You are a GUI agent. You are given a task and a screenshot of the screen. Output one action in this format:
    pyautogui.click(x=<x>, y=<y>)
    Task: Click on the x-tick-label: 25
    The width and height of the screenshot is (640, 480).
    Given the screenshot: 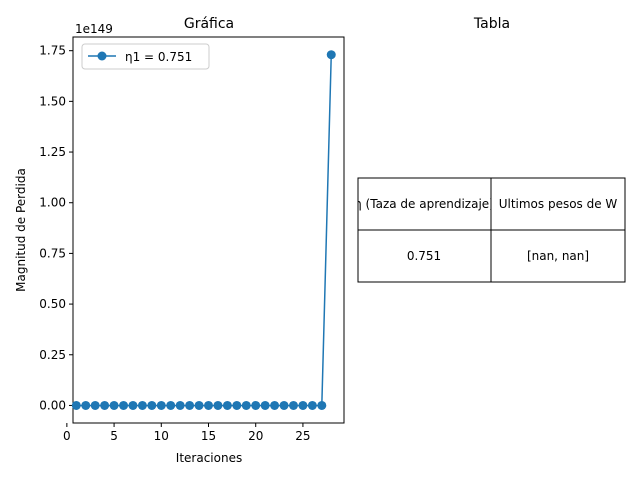 What is the action you would take?
    pyautogui.click(x=302, y=436)
    